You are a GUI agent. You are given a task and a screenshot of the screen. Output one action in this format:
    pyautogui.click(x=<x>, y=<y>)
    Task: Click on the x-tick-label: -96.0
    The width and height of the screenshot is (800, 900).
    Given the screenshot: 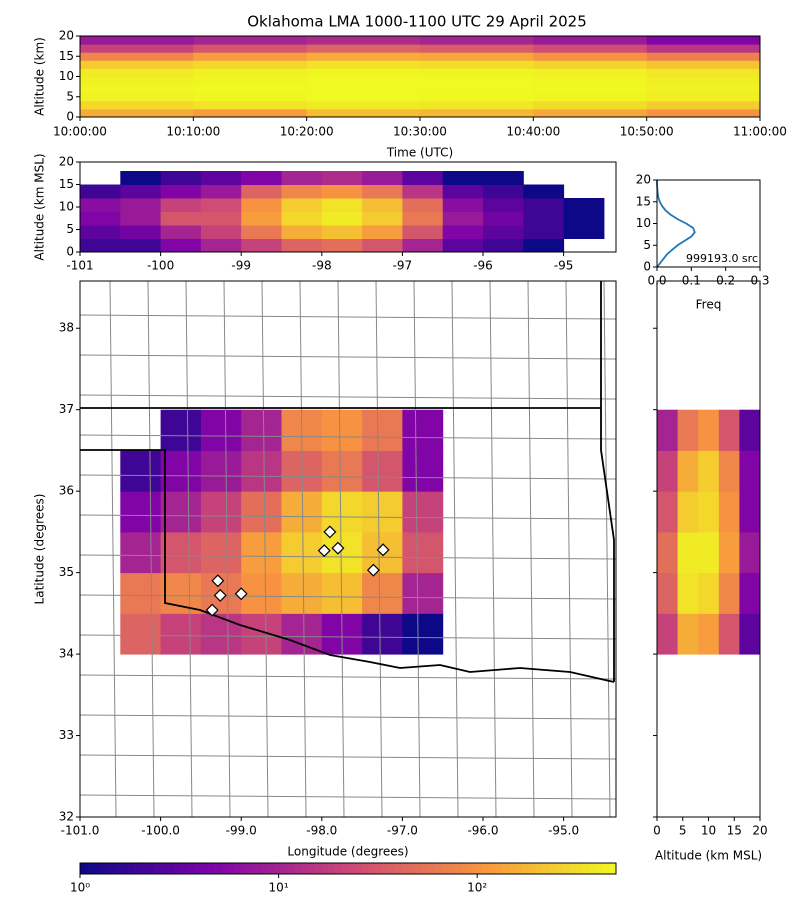 What is the action you would take?
    pyautogui.click(x=482, y=831)
    